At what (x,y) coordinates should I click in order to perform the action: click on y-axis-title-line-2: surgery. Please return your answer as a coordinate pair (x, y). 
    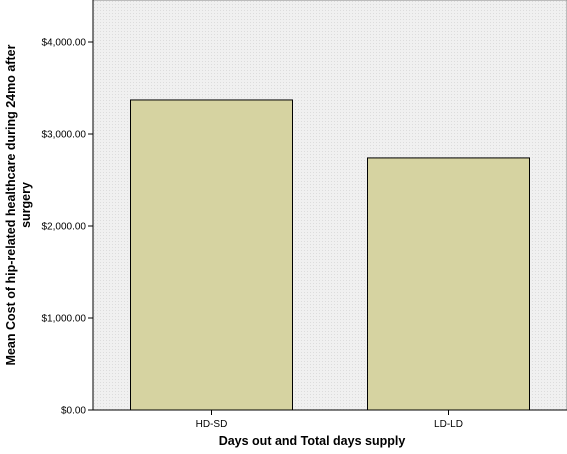
    Looking at the image, I should click on (26, 205).